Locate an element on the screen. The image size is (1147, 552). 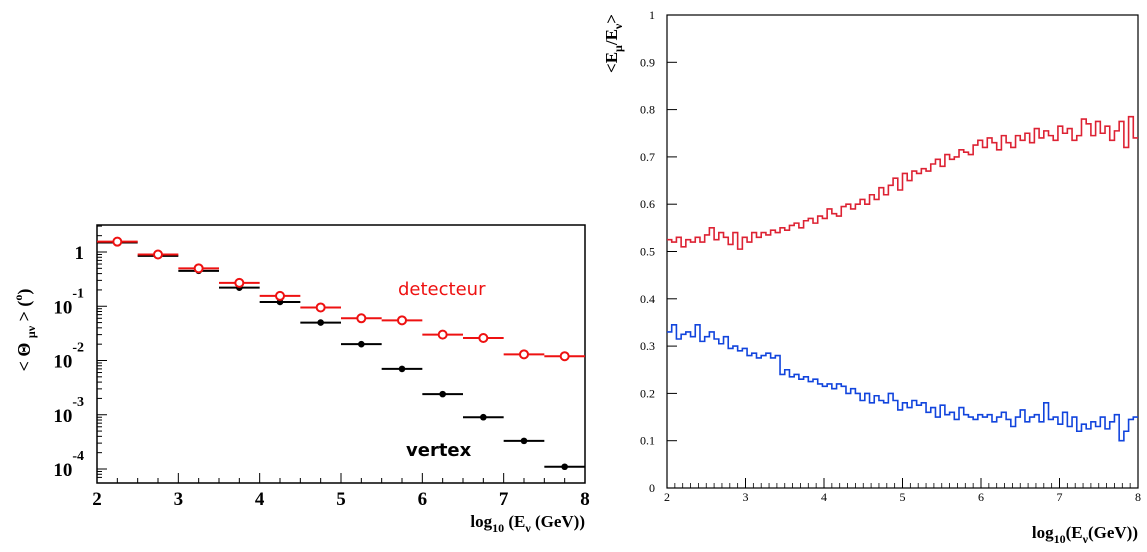
y-axis-label: < Θ μν > (o) is located at coordinates (24, 330).